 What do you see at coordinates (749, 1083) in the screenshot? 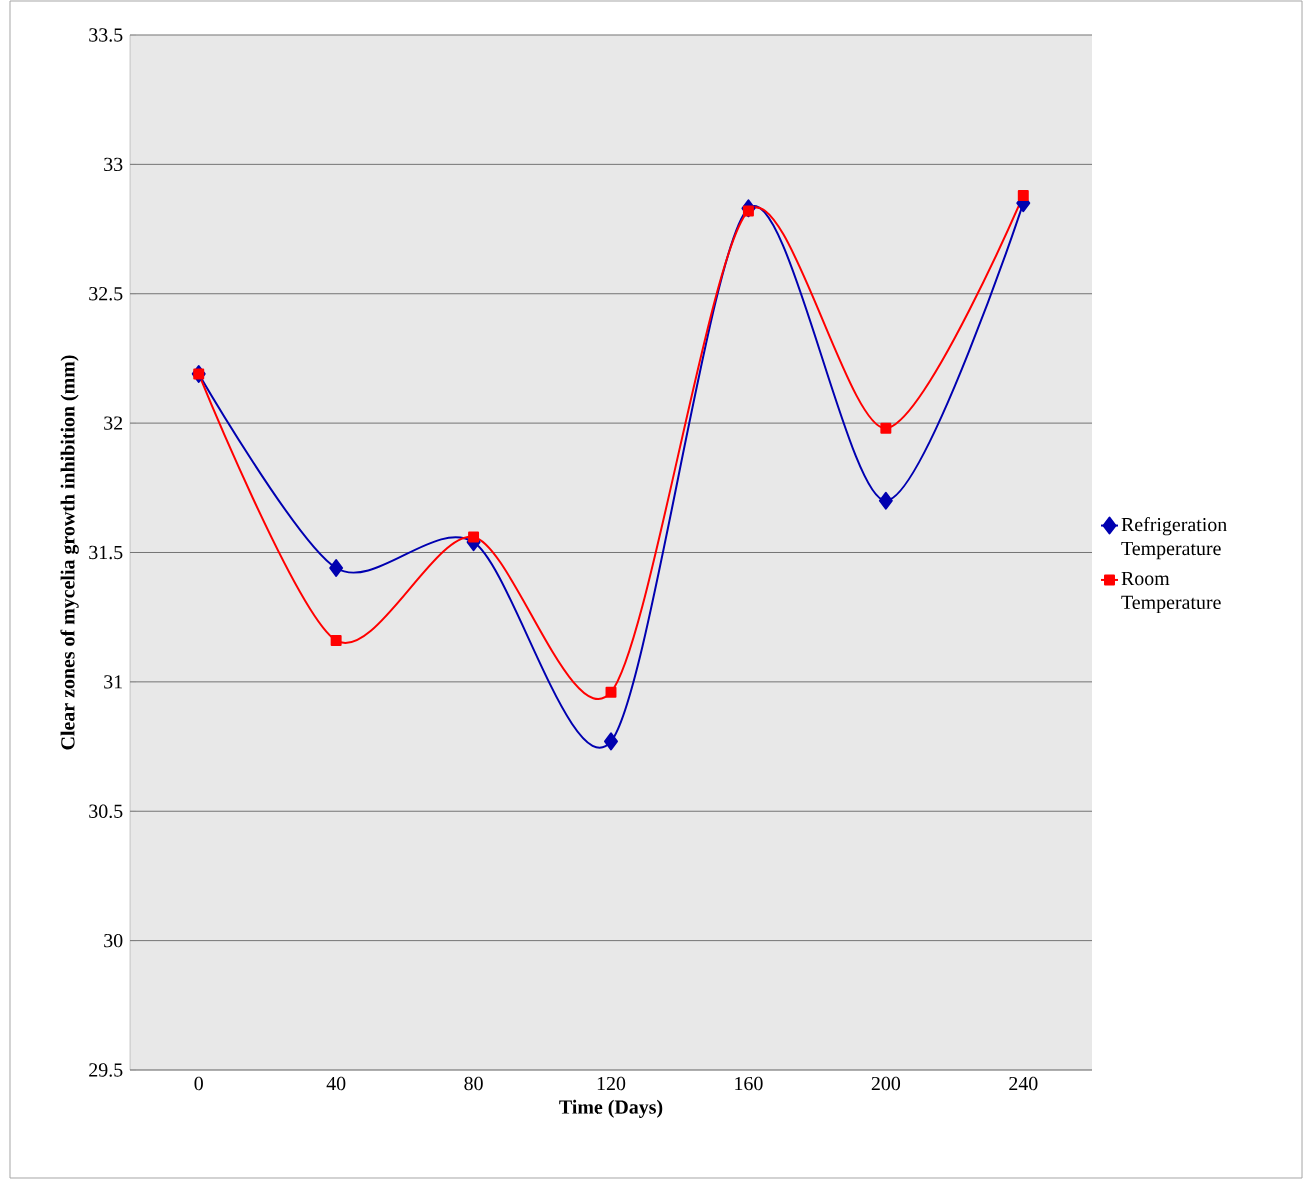
I see `x-tick-label: 160` at bounding box center [749, 1083].